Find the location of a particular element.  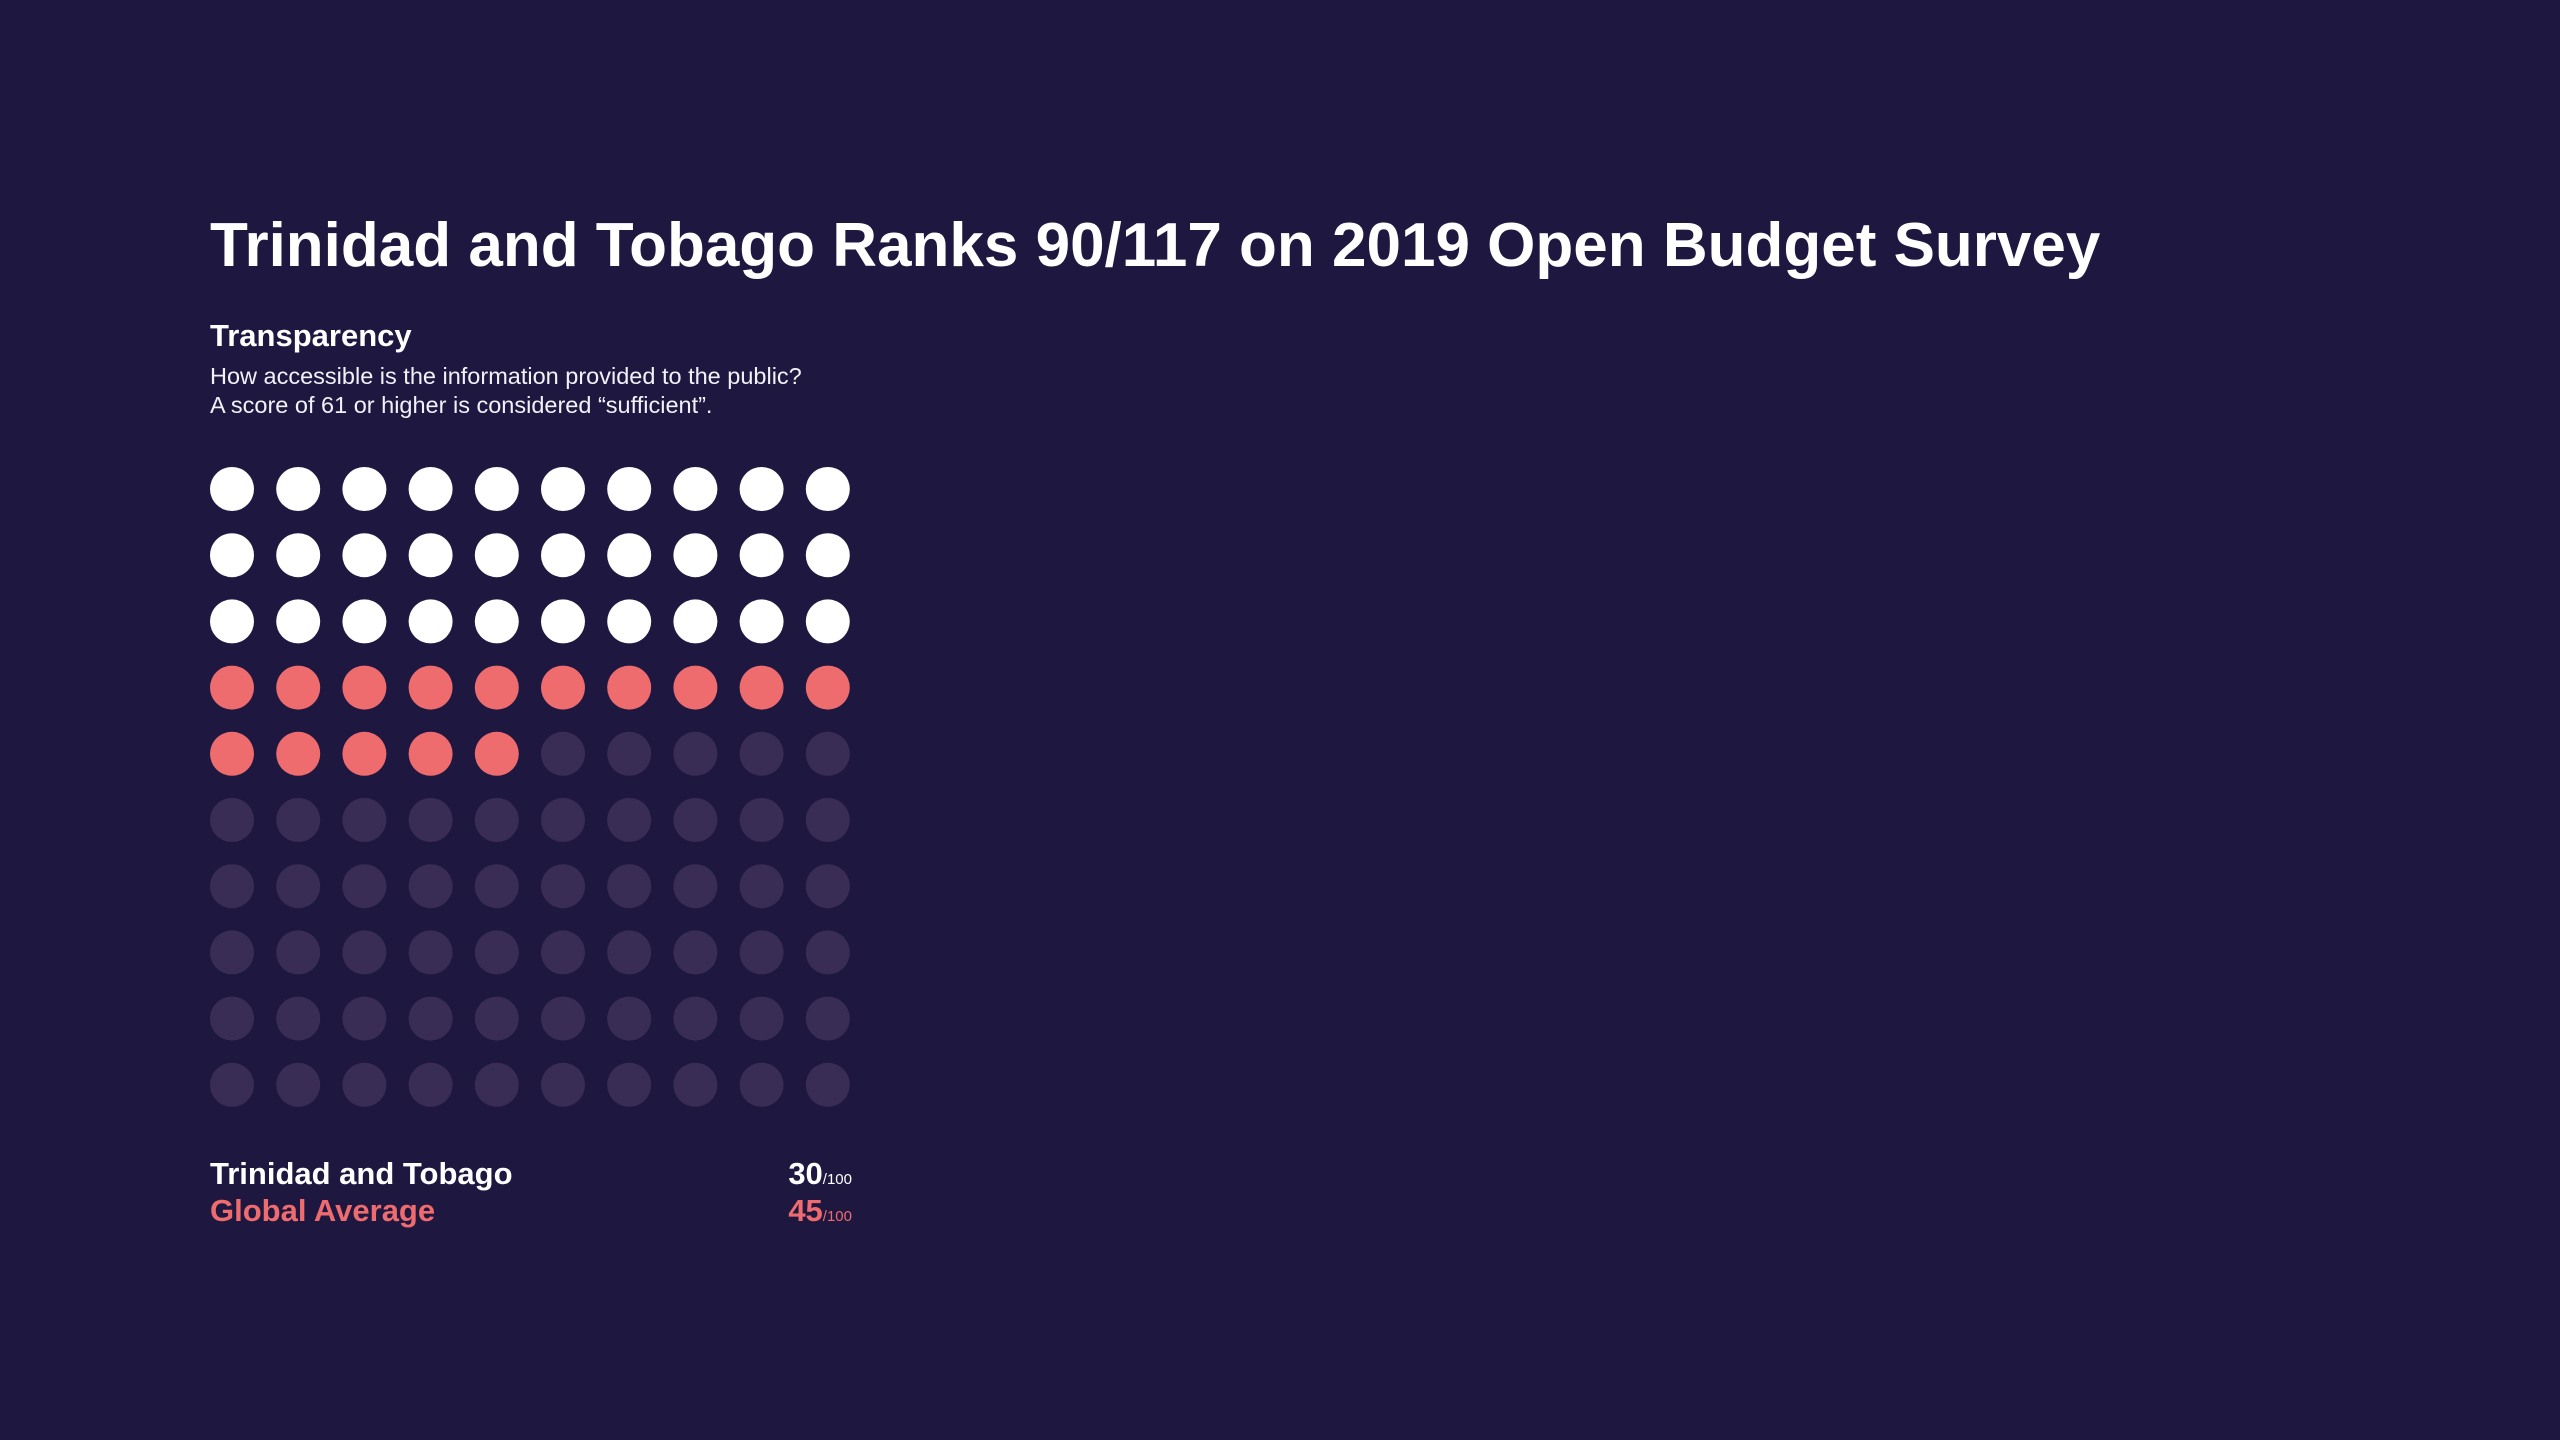

waffle-chart is located at coordinates (530, 787).